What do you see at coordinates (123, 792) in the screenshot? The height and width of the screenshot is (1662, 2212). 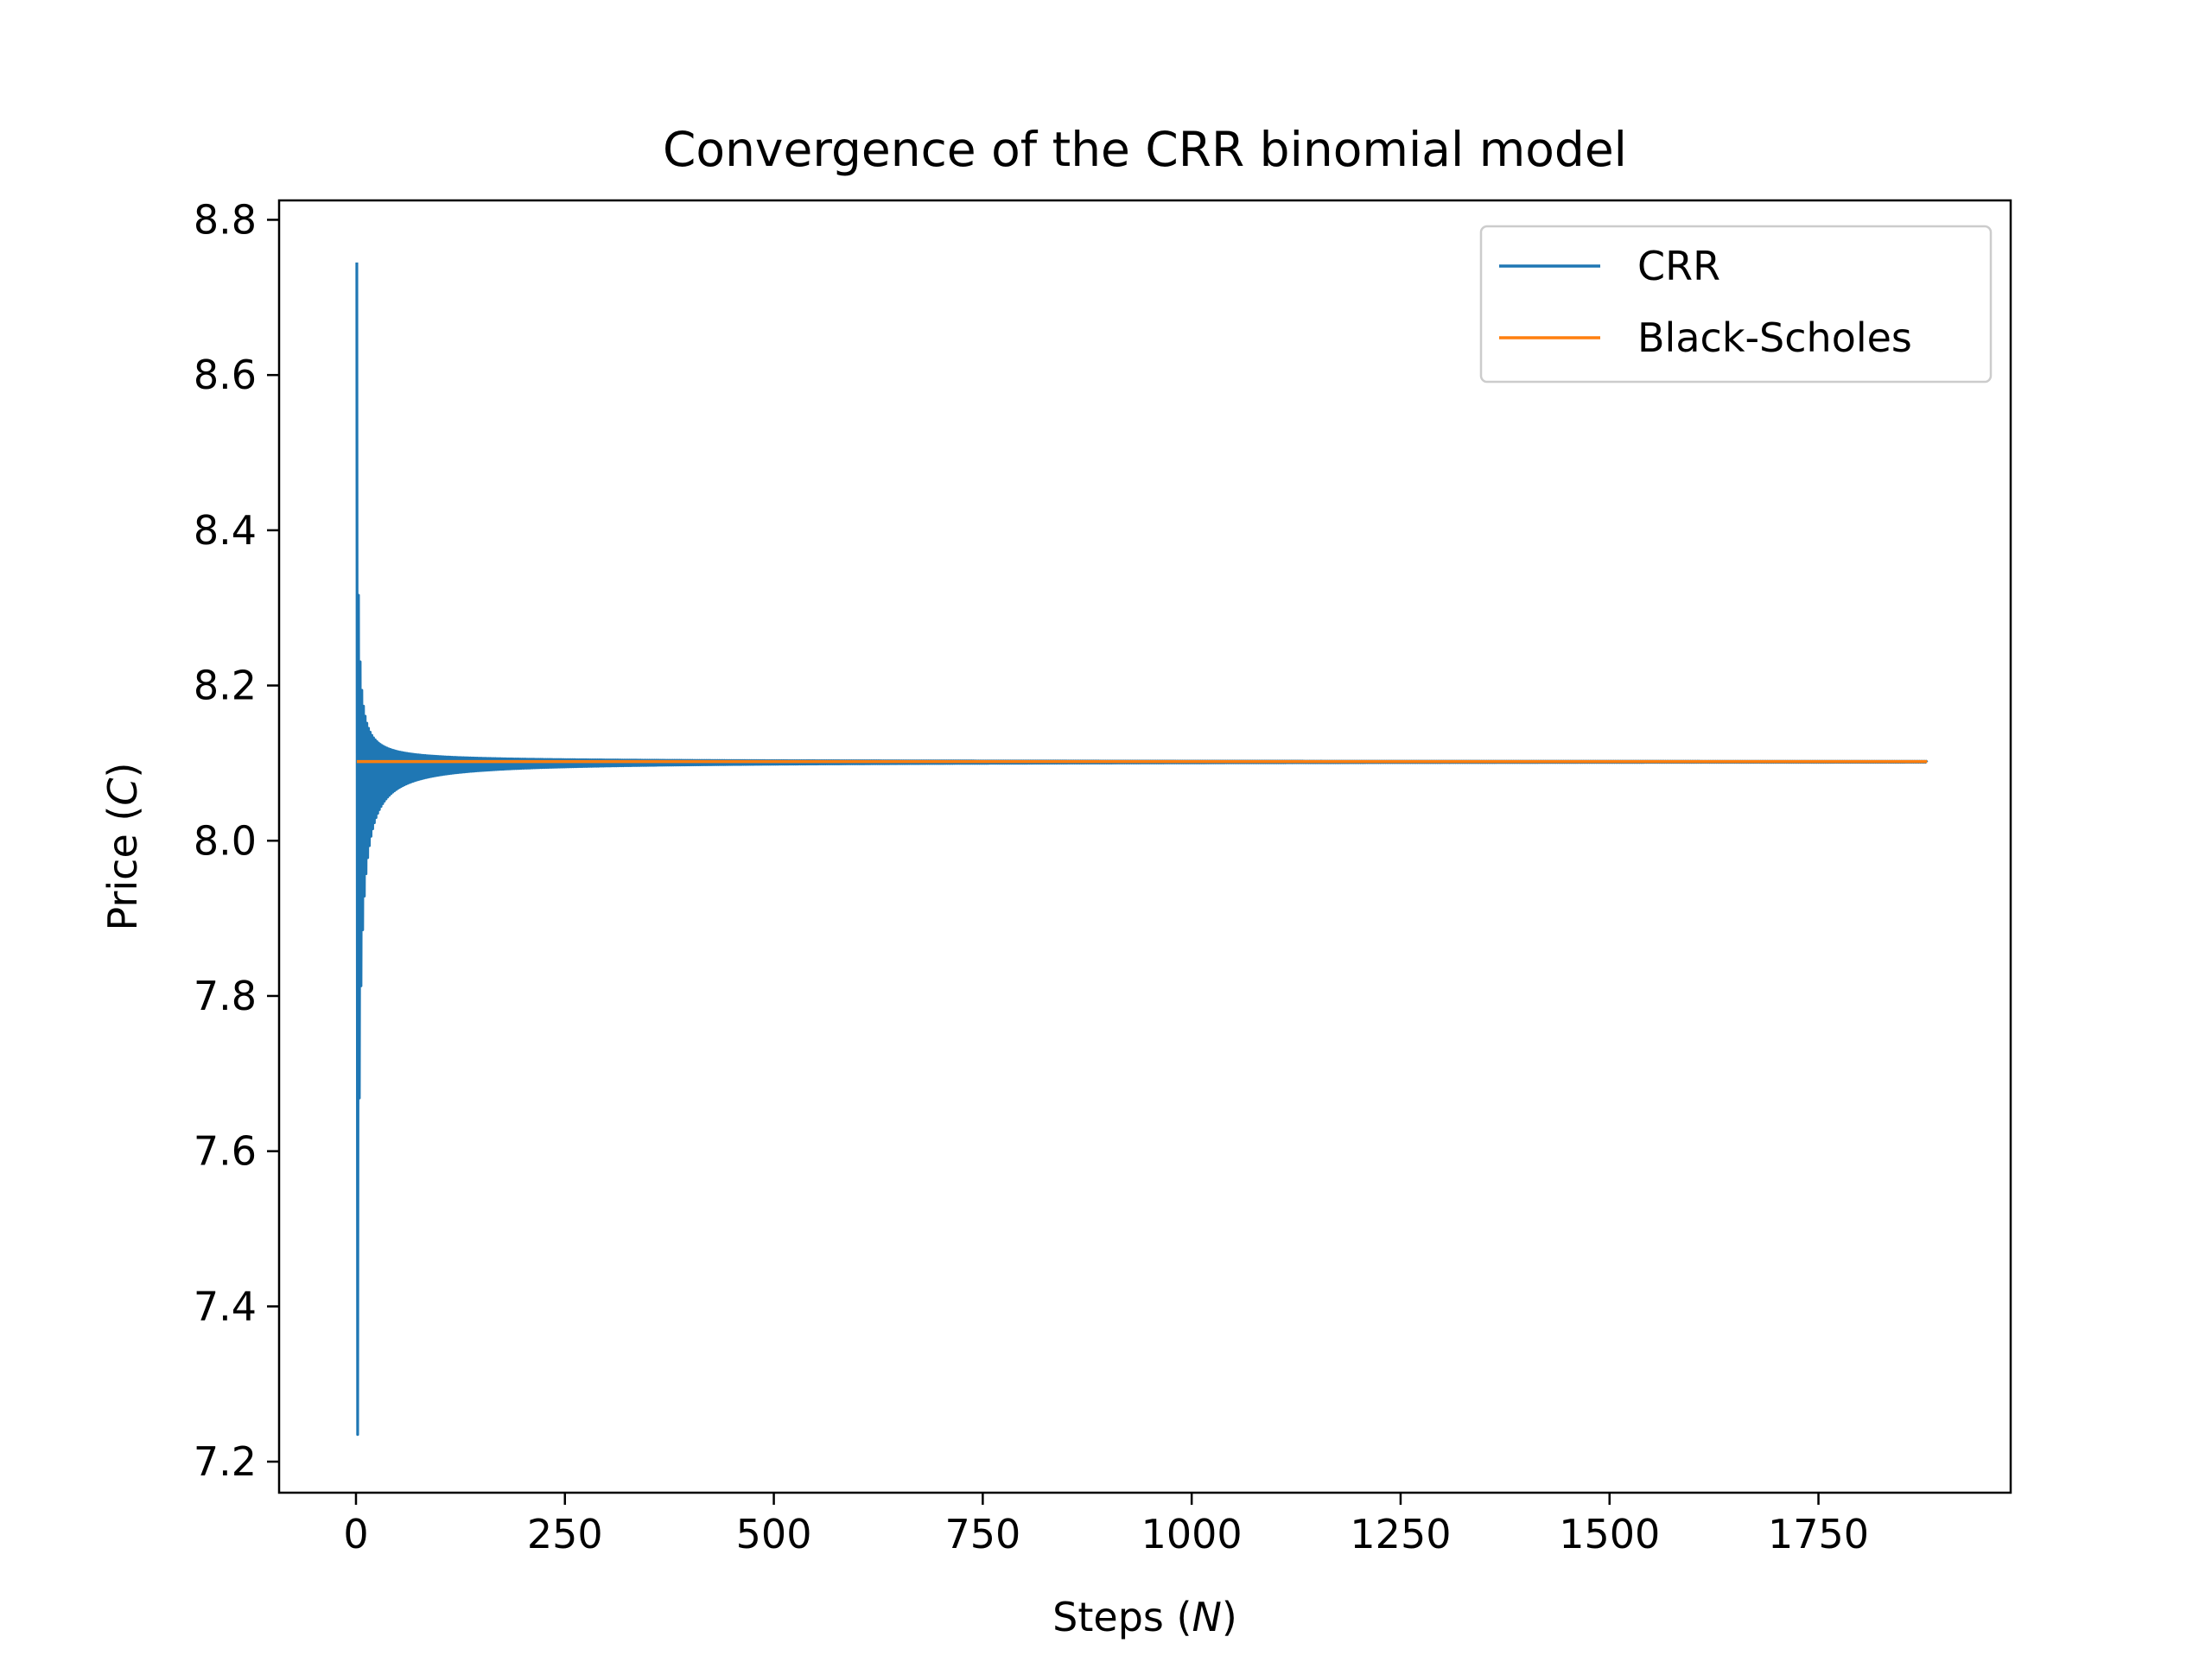 I see `y-axis-label-variable: C` at bounding box center [123, 792].